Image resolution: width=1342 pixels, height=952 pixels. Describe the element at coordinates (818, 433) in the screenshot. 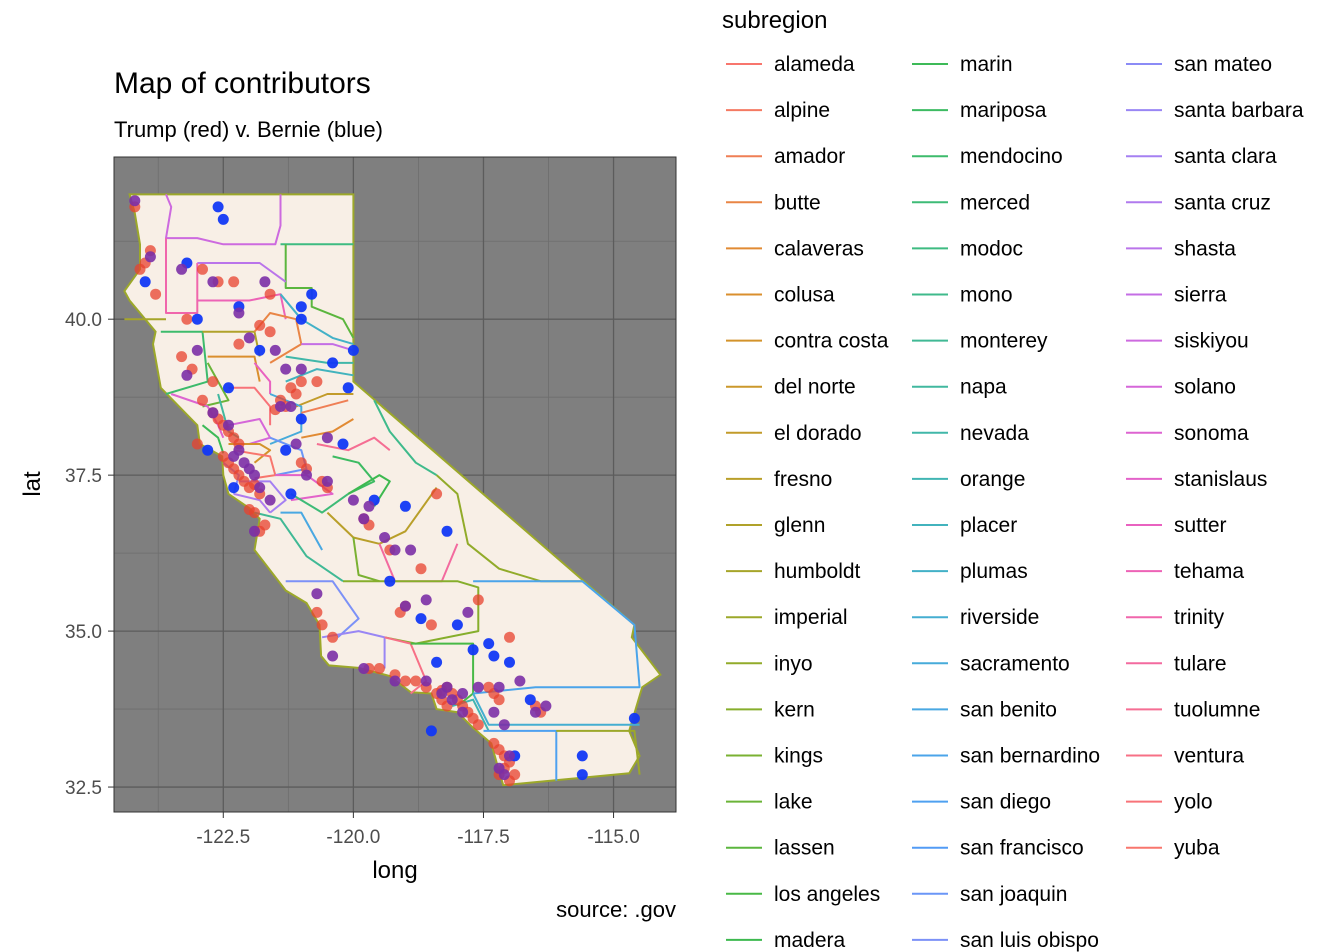

I see `legend-label: el dorado` at that location.